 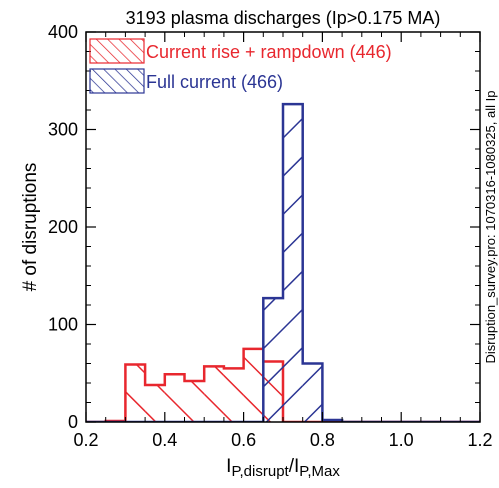 I want to click on y-tick-label: 0, so click(x=73, y=422).